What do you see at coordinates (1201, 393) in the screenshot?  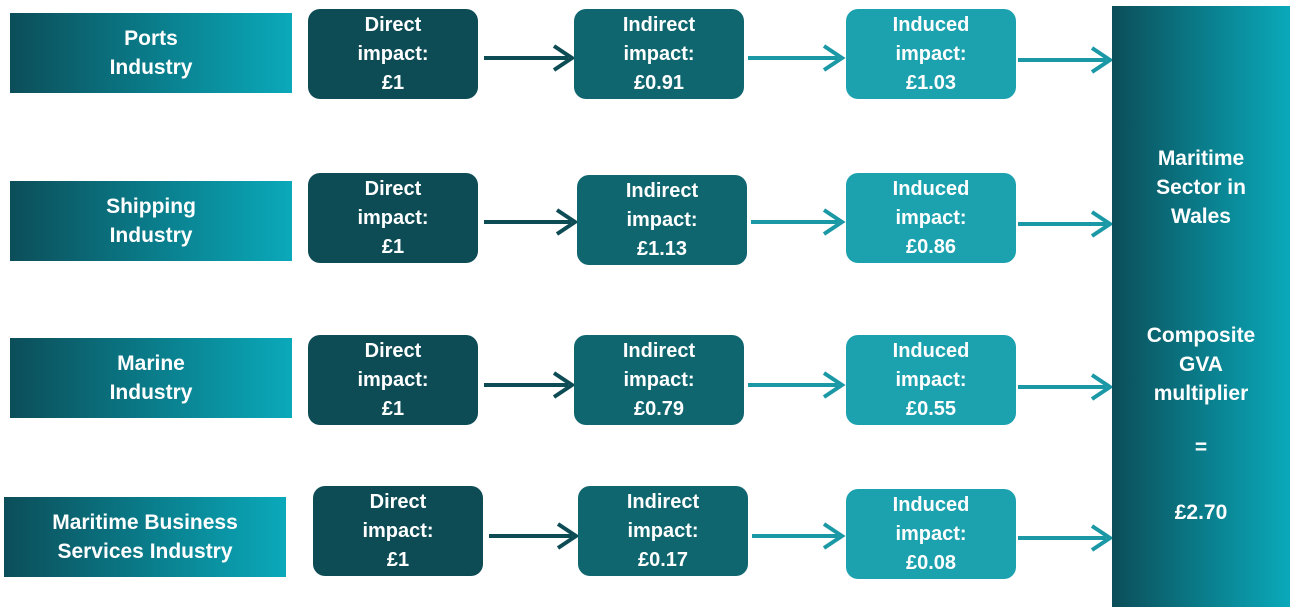 I see `summary-text: multiplier` at bounding box center [1201, 393].